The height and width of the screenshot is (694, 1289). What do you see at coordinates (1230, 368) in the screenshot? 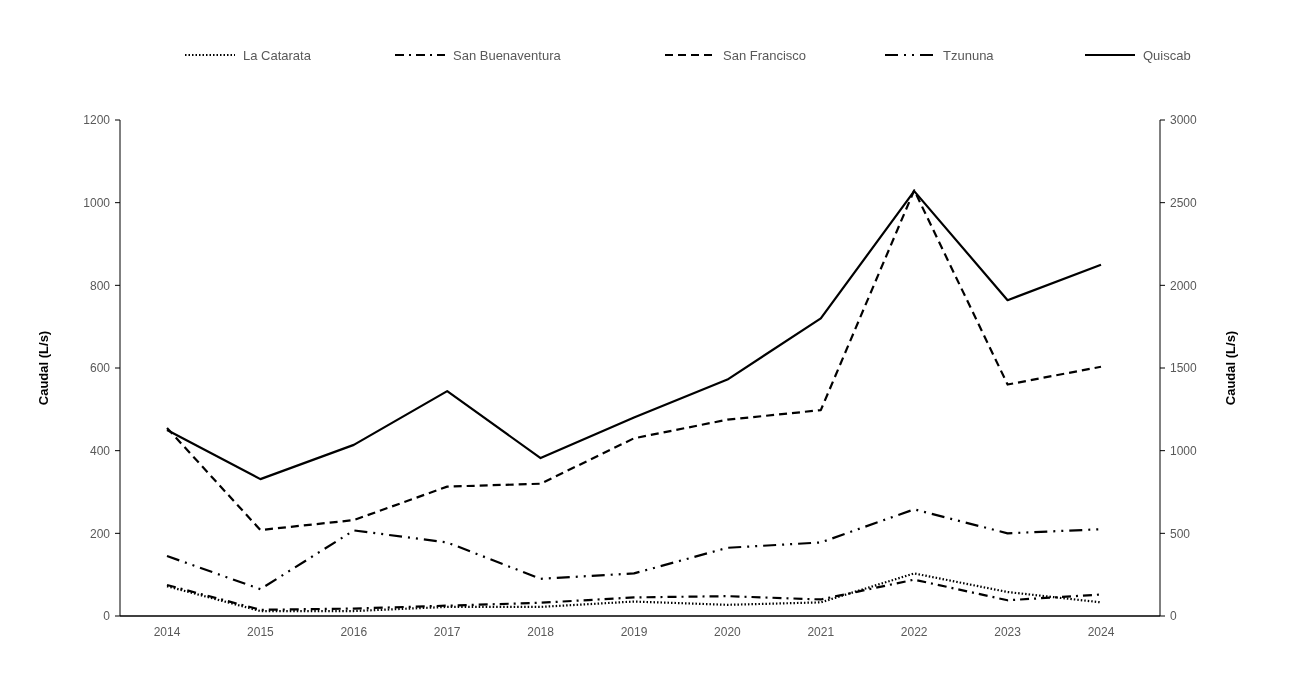
I see `y2-axis-title: Caudal (L/s)` at bounding box center [1230, 368].